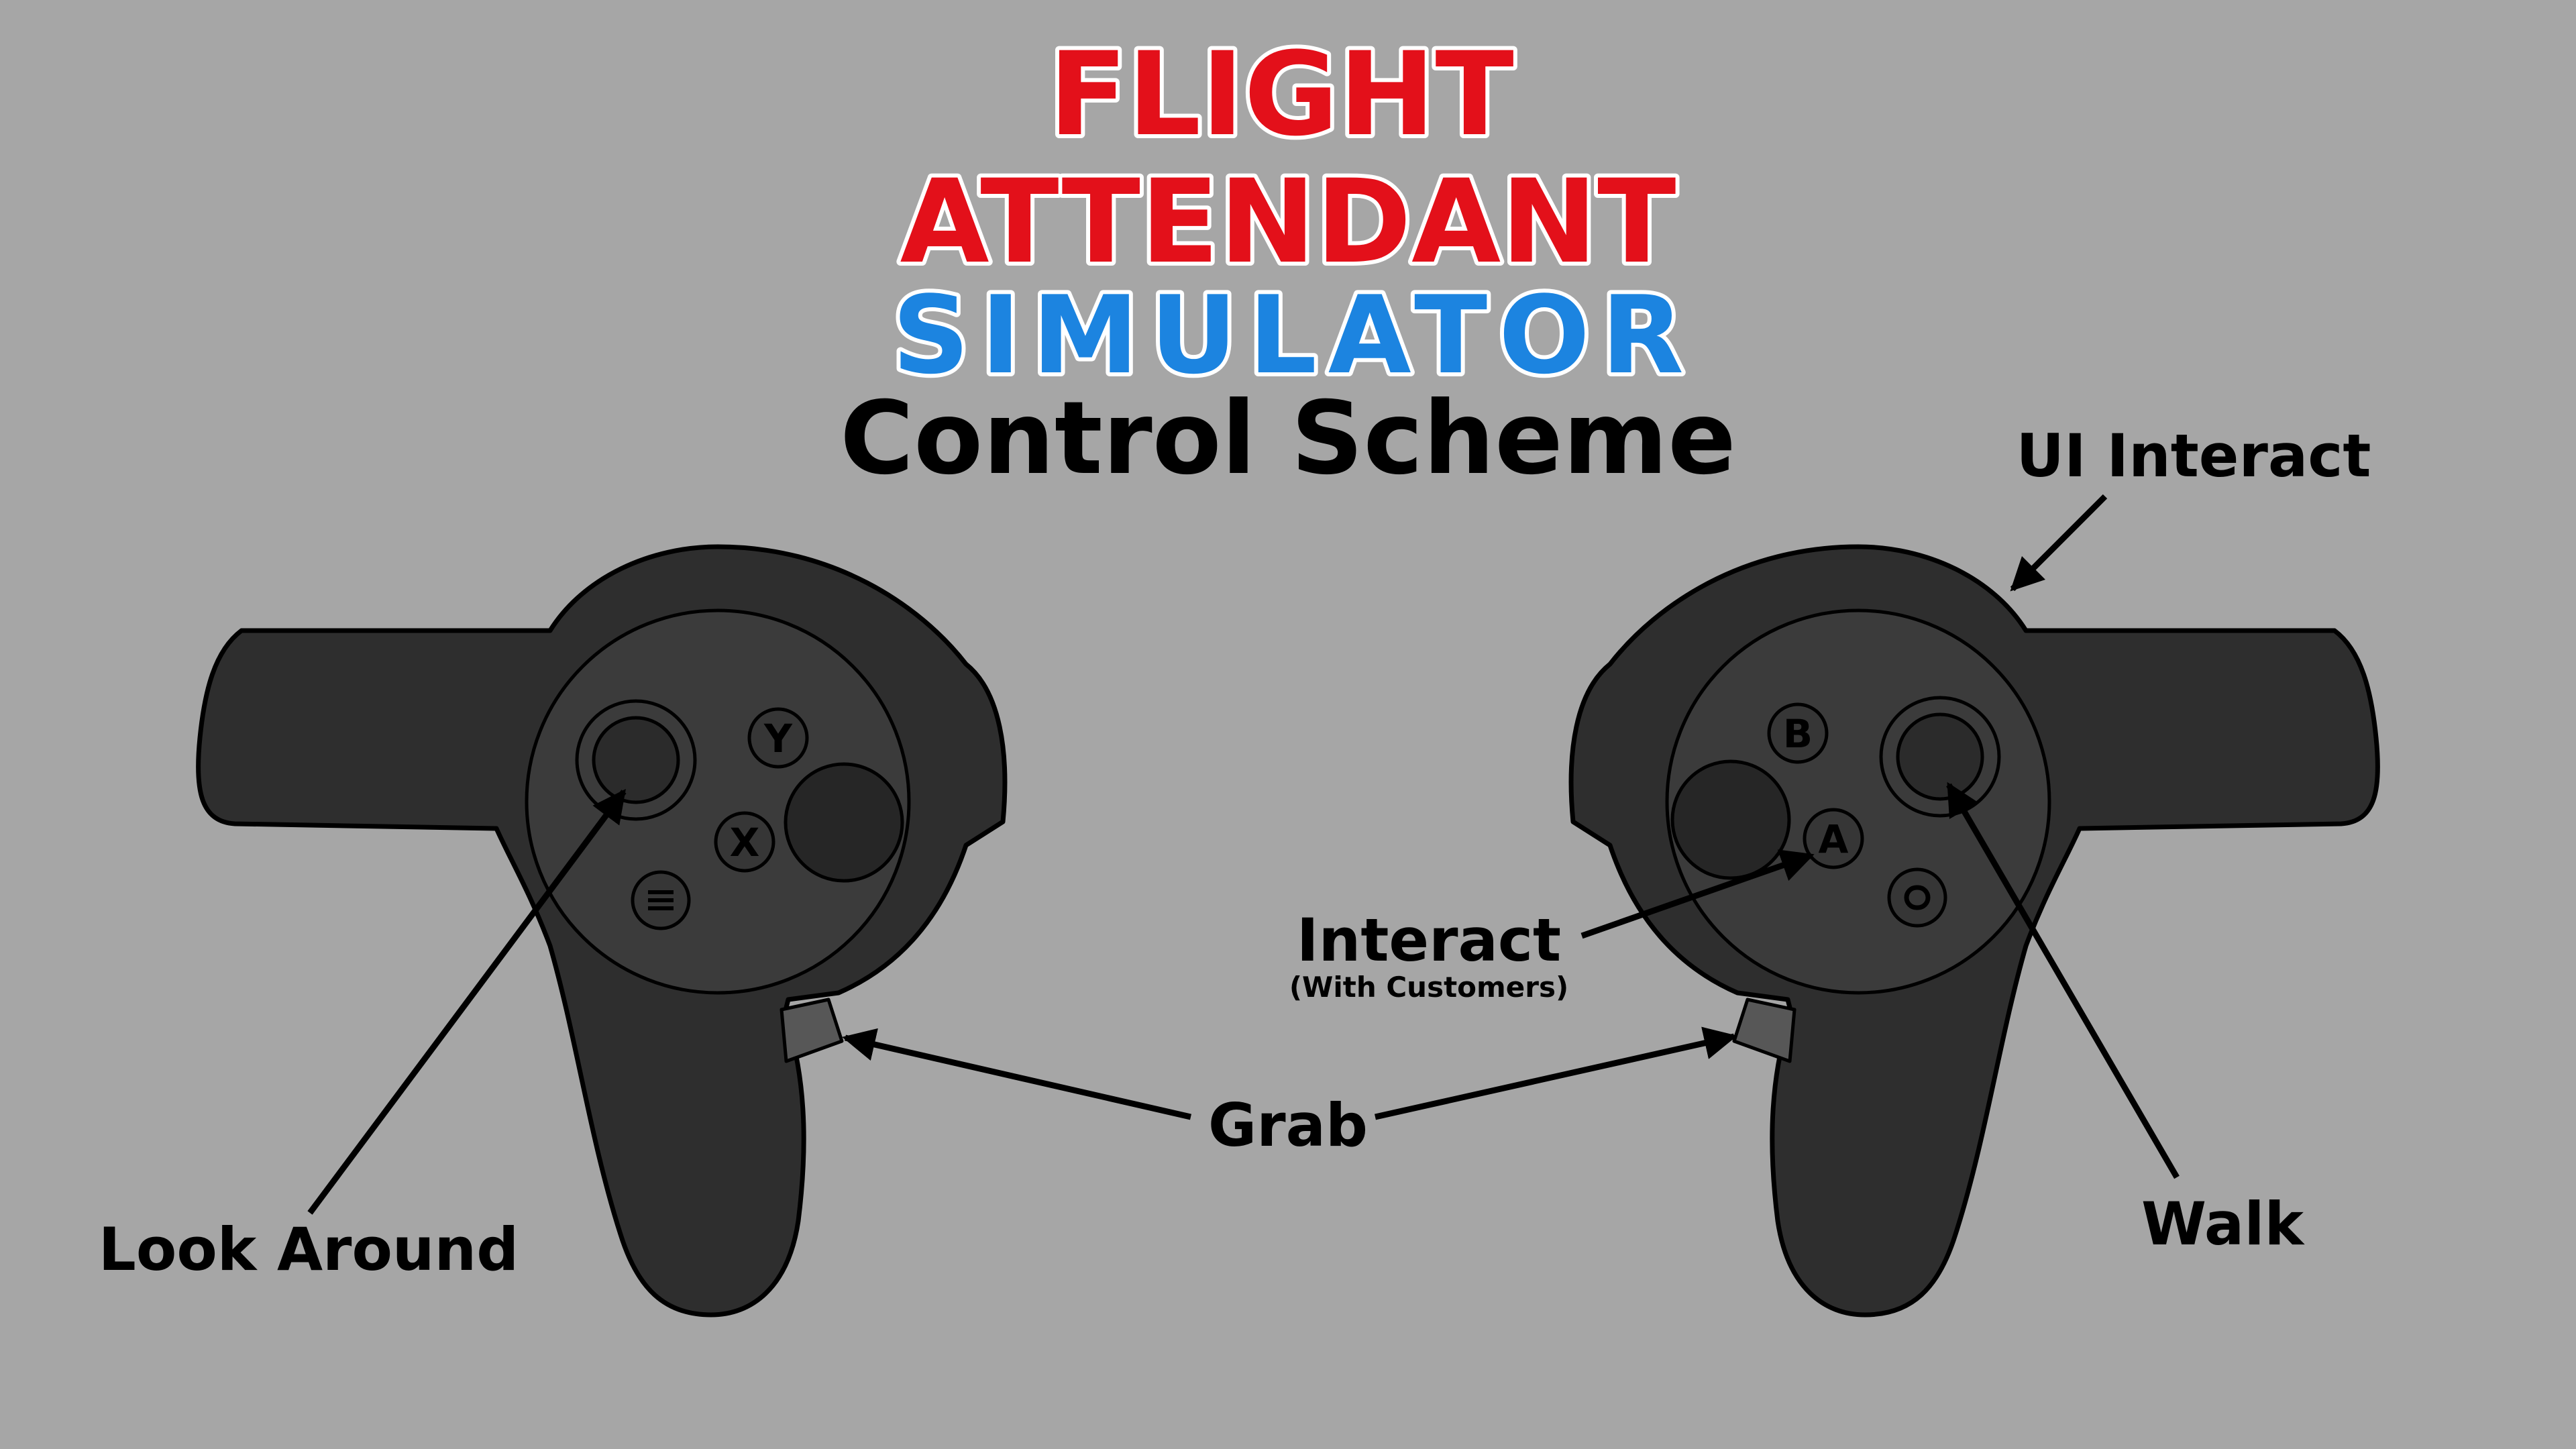 This screenshot has height=1449, width=2576. I want to click on b-button: B, so click(1798, 733).